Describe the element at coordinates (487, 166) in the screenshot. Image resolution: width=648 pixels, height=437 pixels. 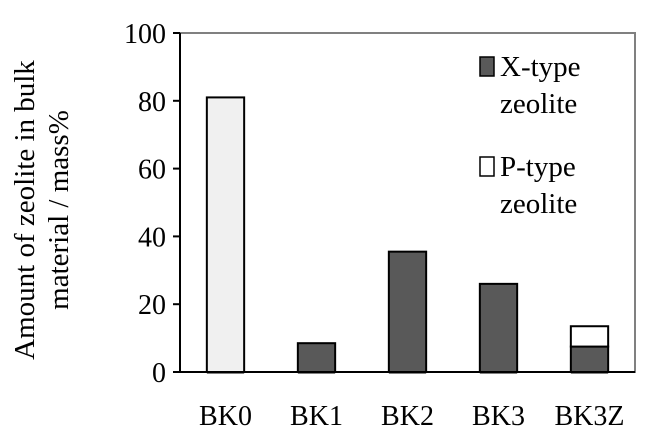
I see `legend-swatch-p-type` at that location.